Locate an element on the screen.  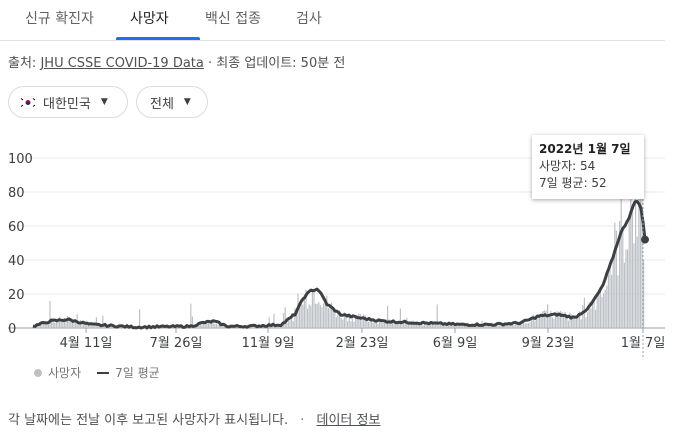
country-dropdown: 대한민국 ▼ is located at coordinates (68, 102).